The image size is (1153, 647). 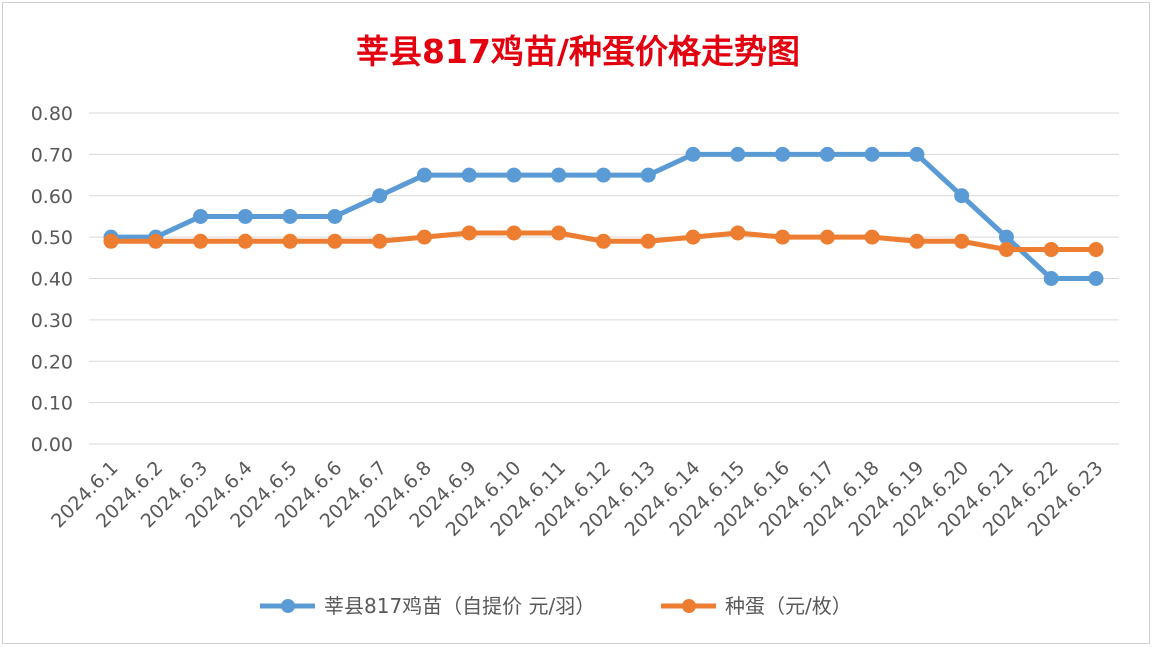 I want to click on y-tick-label: 0.40, so click(x=52, y=280).